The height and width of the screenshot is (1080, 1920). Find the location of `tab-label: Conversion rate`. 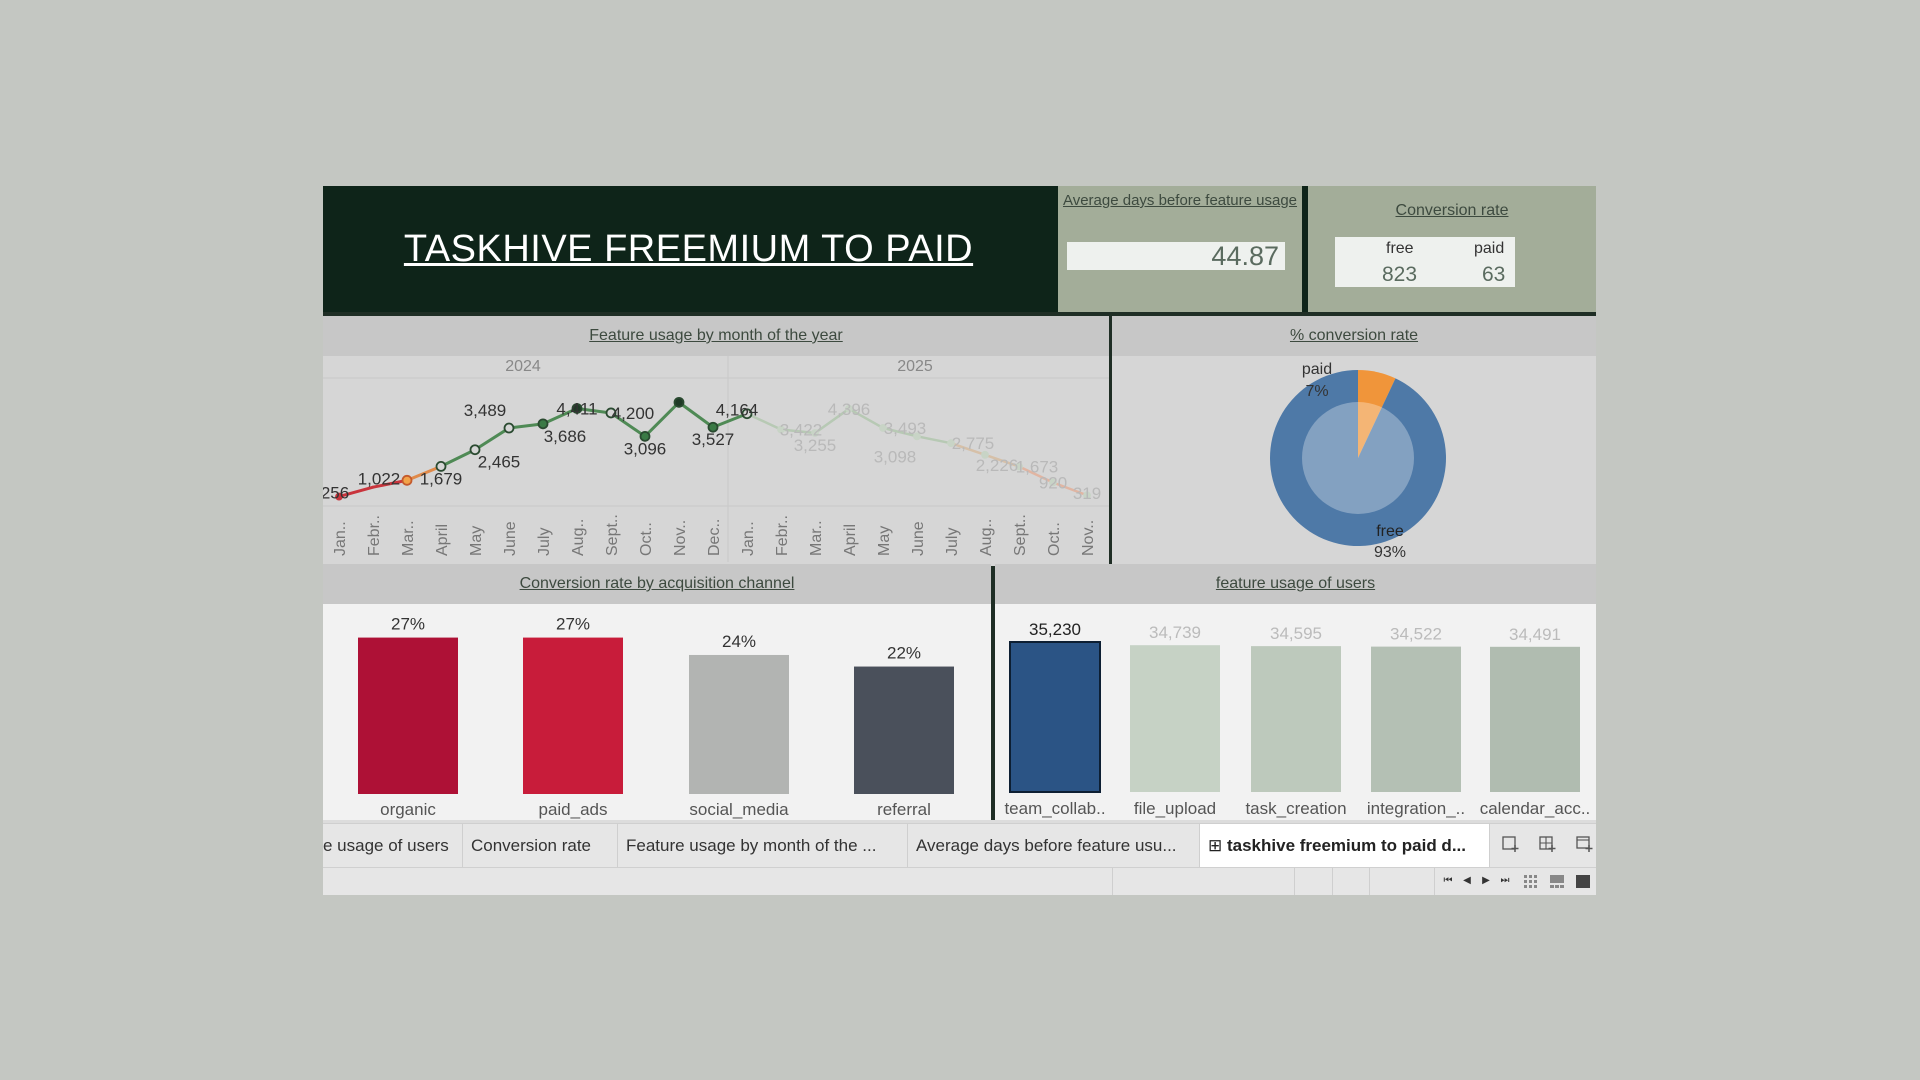

tab-label: Conversion rate is located at coordinates (531, 845).